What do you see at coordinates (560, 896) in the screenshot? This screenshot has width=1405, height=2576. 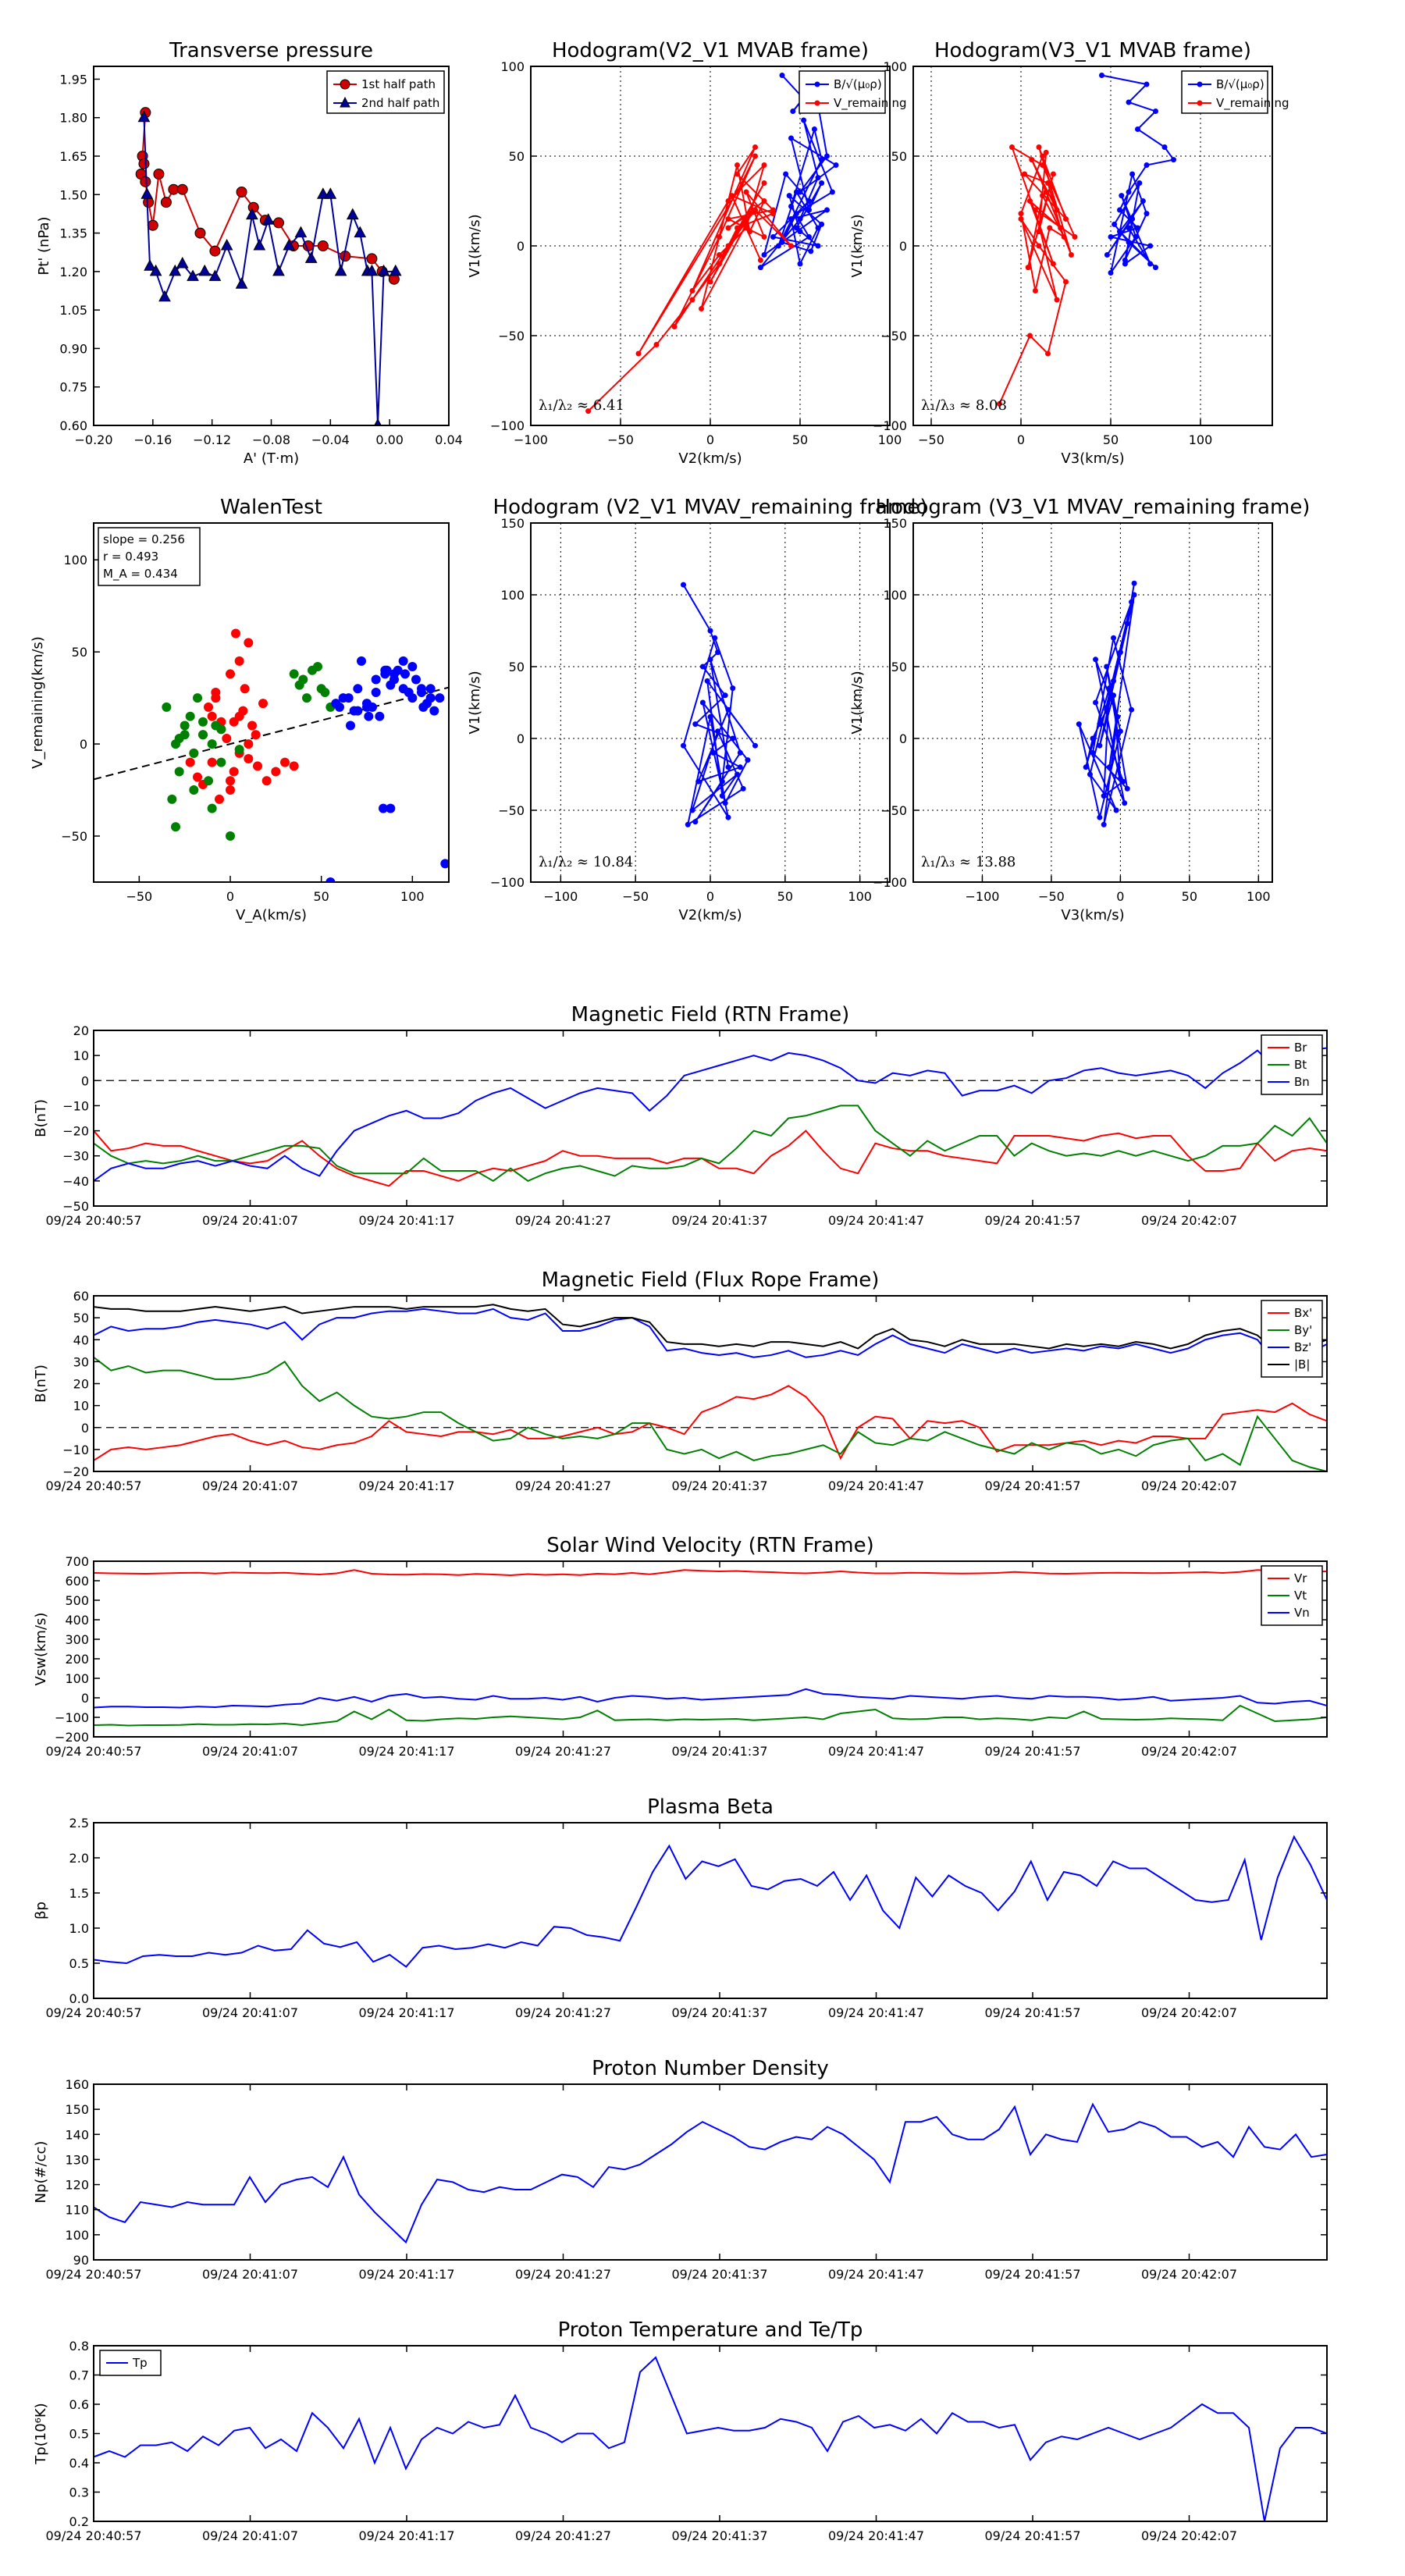 I see `hodogram_v2_mvav-xtick-label: −100` at bounding box center [560, 896].